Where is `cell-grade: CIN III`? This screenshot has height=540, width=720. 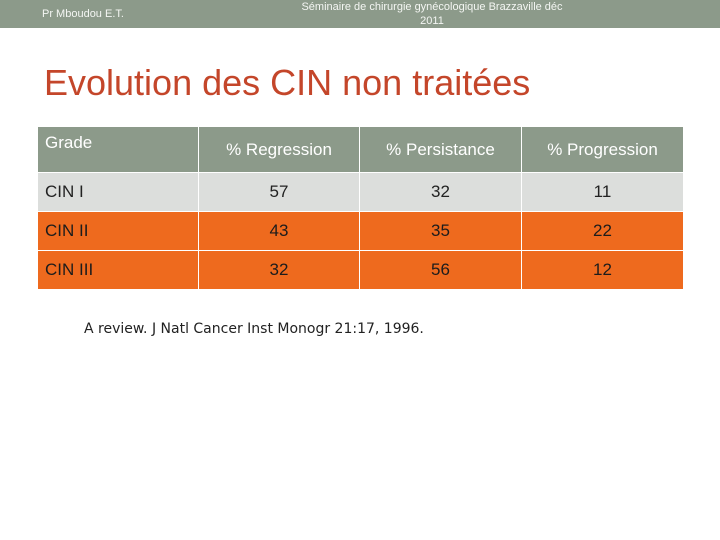 cell-grade: CIN III is located at coordinates (118, 270).